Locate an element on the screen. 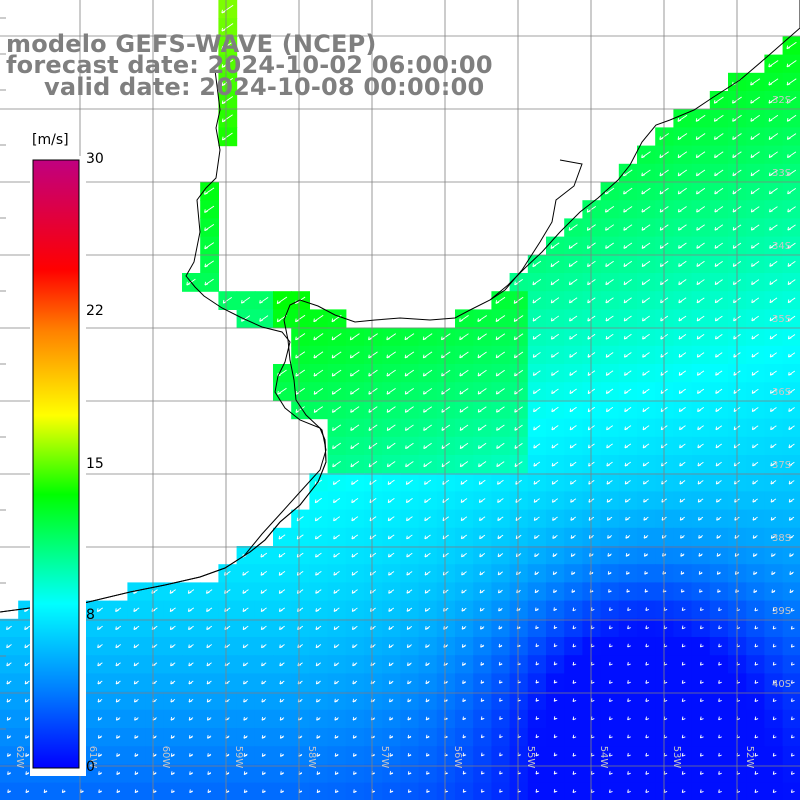 The image size is (800, 800). colorbar-tick-15: 15 is located at coordinates (95, 464).